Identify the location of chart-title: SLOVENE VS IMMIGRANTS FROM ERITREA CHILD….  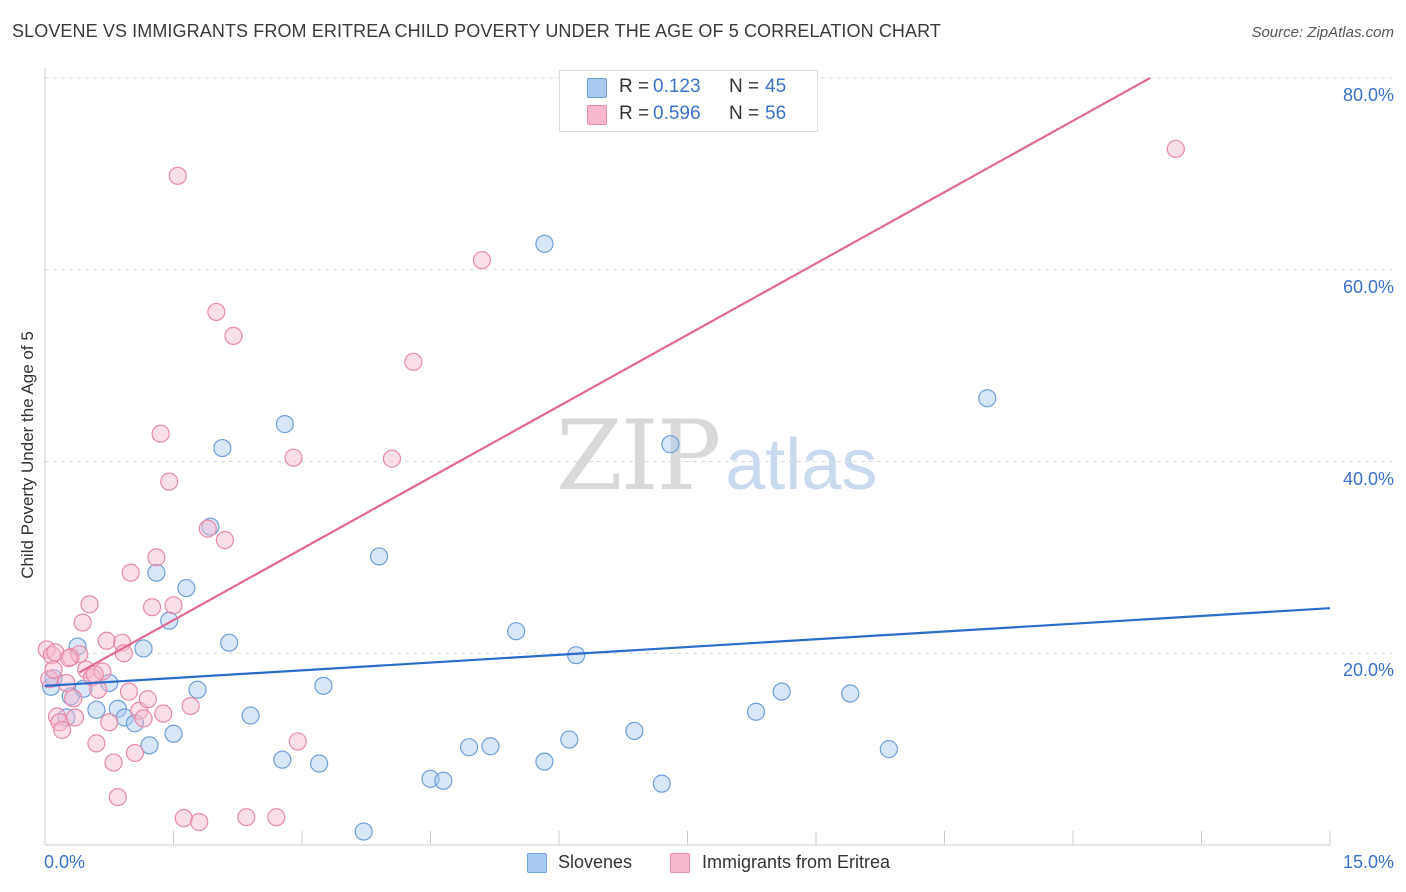
(476, 31).